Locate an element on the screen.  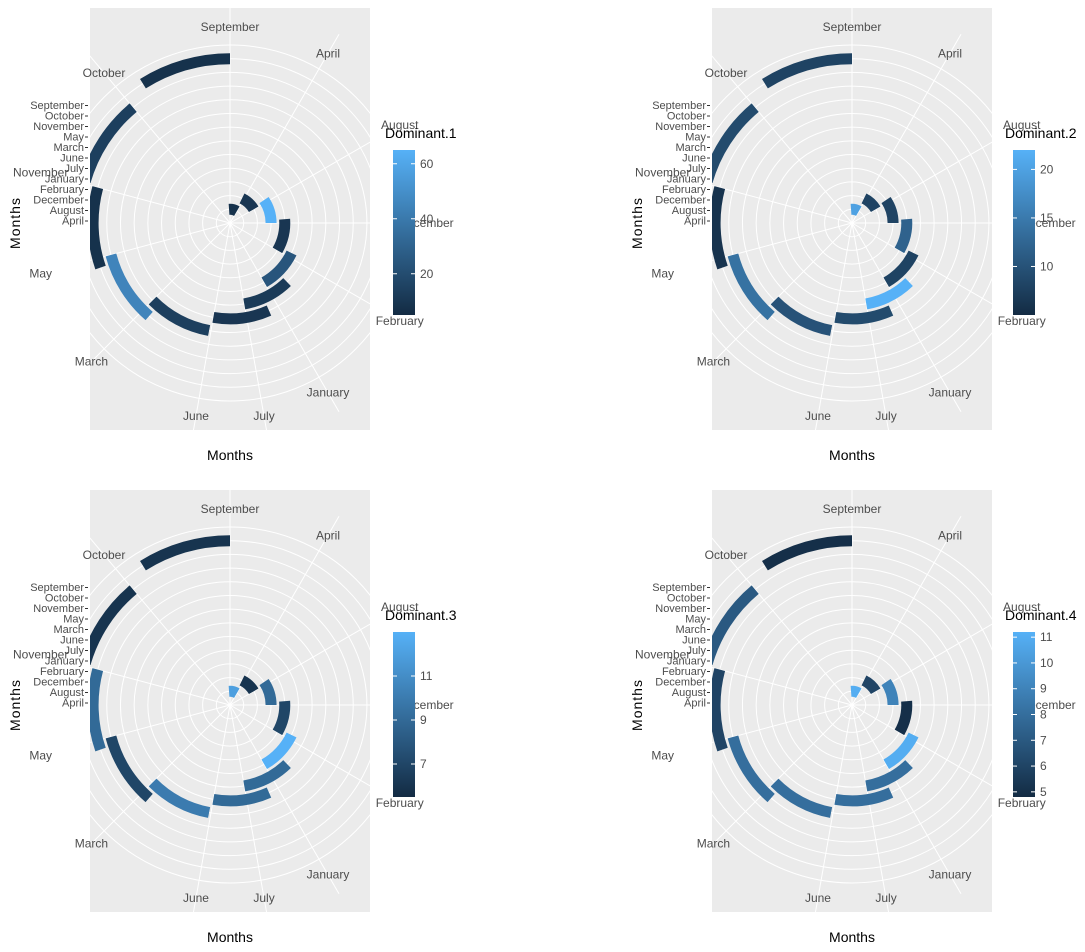
legend-title: Dominant.1 is located at coordinates (421, 133).